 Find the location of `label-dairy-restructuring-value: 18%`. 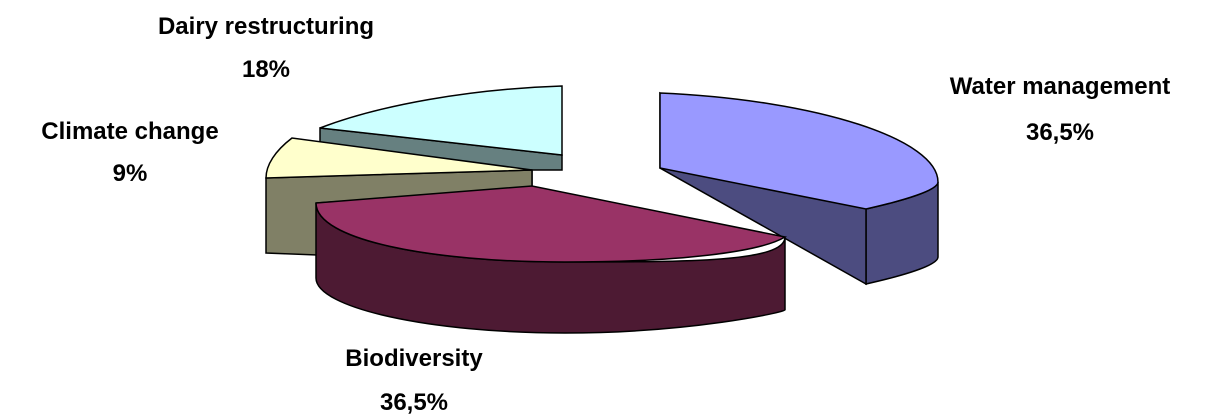

label-dairy-restructuring-value: 18% is located at coordinates (266, 69).